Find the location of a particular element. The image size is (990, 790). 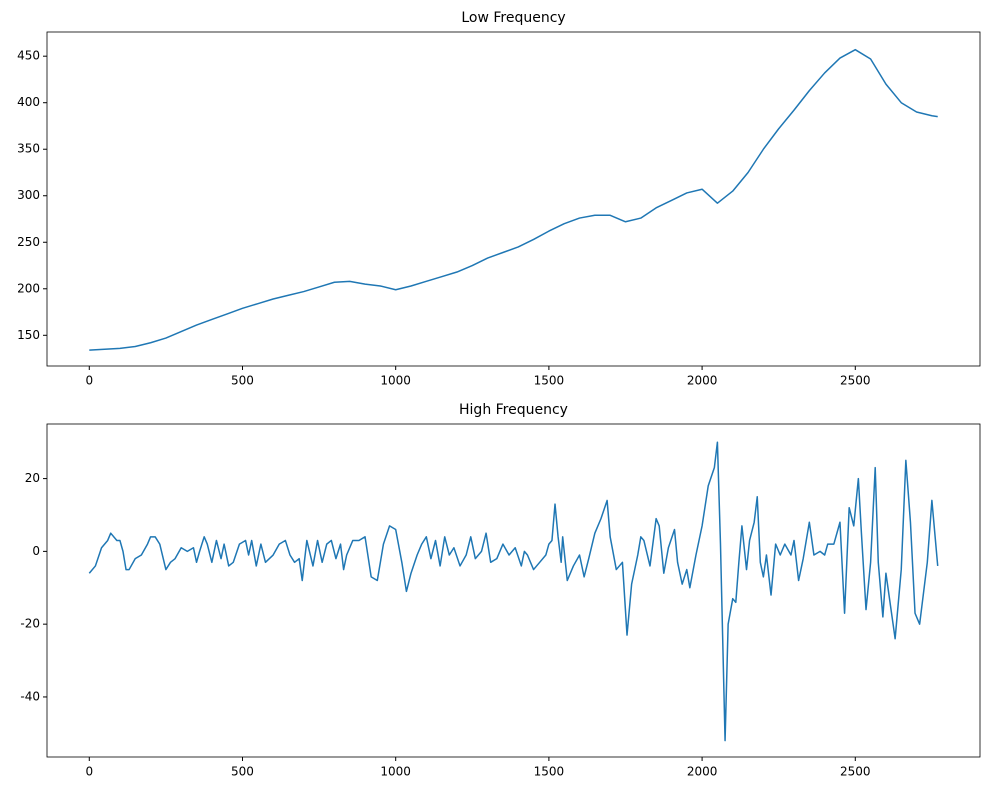

y-tick-label: 0 is located at coordinates (36, 551).